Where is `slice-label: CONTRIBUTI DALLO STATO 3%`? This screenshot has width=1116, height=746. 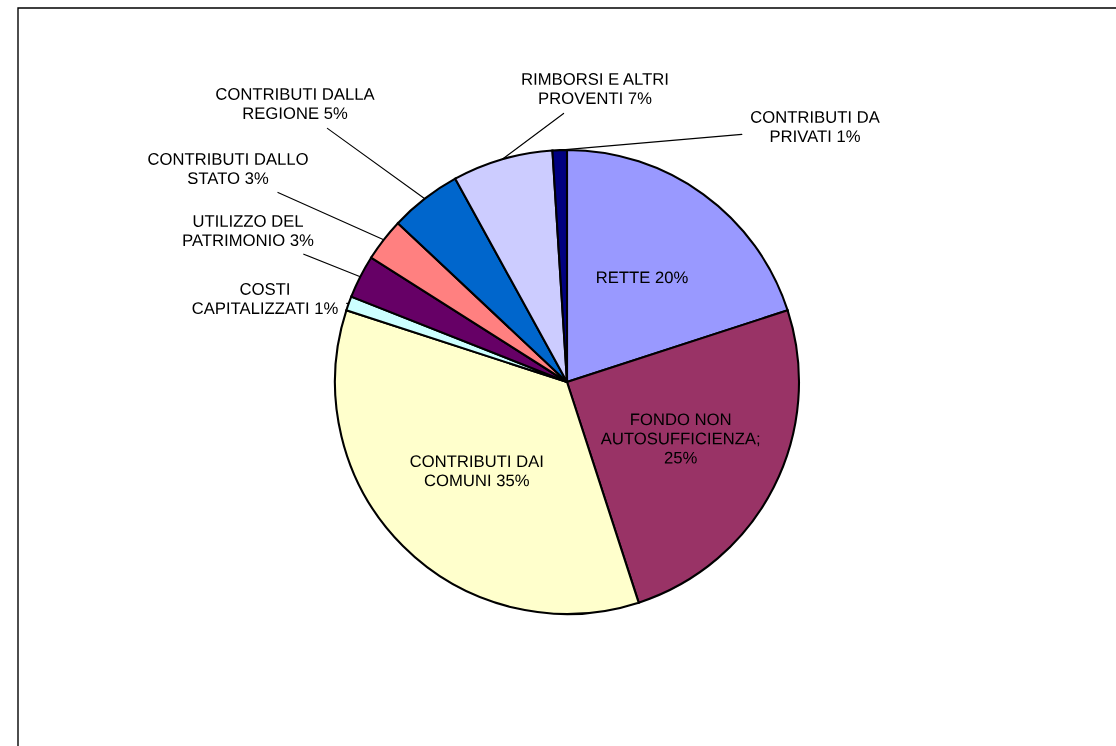
slice-label: CONTRIBUTI DALLO STATO 3% is located at coordinates (228, 169).